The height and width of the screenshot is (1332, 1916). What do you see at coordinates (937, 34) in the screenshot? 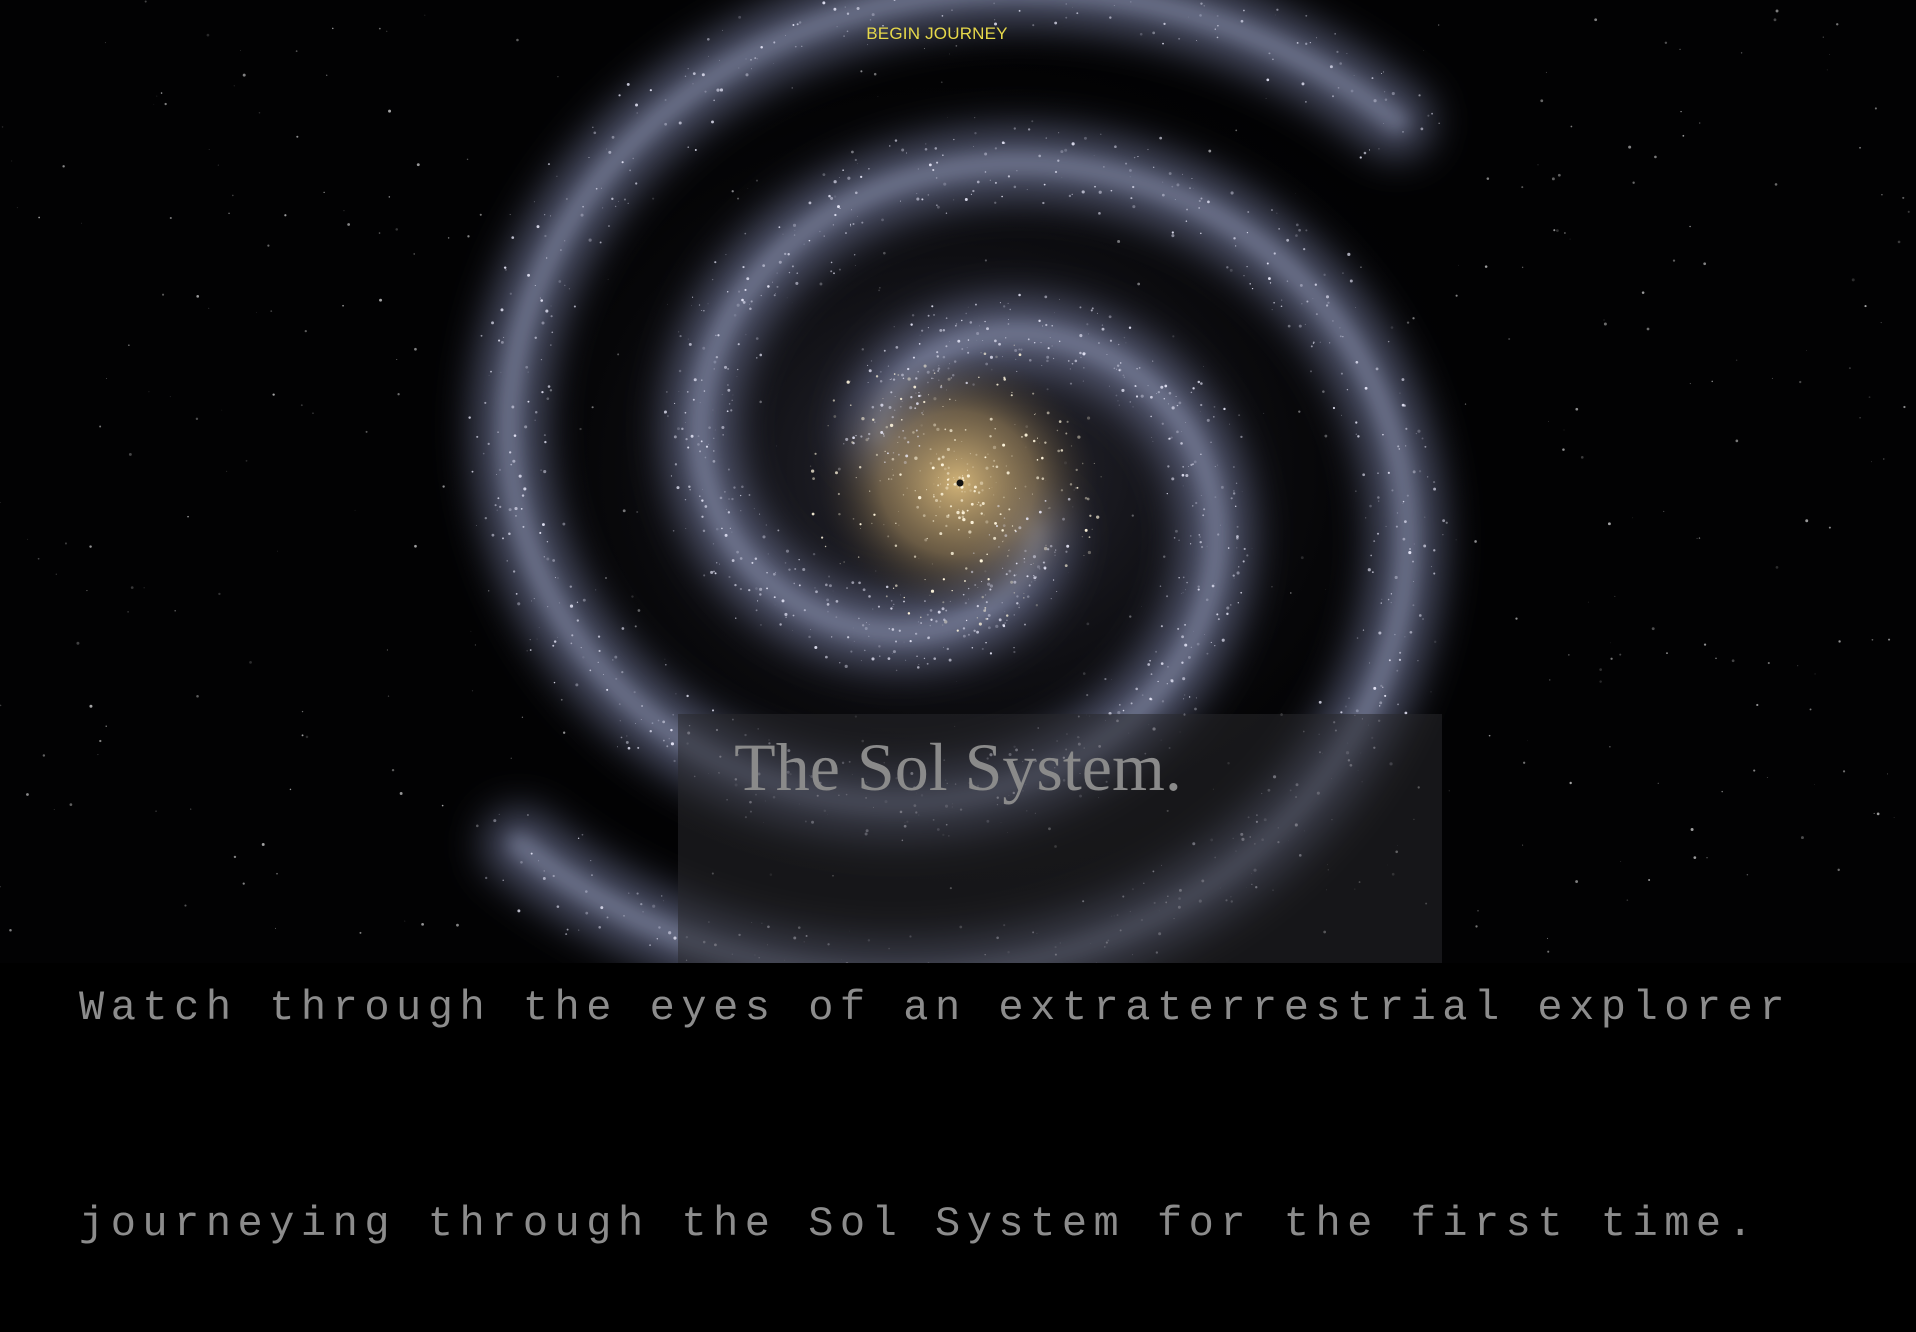
I see `begin-journey-button: BEGIN JOURNEY` at bounding box center [937, 34].